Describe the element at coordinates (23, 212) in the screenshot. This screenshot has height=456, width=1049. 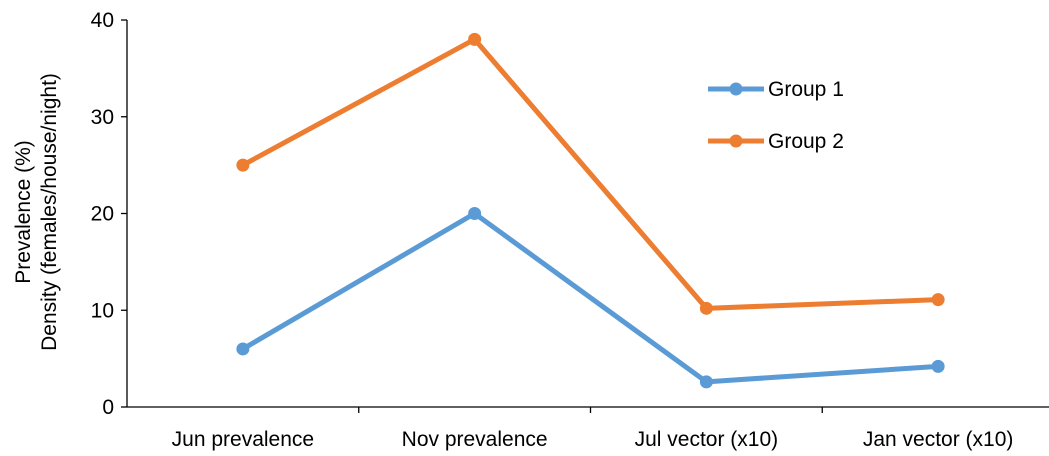
I see `y-axis-label-prevalence: Prevalence (%)` at that location.